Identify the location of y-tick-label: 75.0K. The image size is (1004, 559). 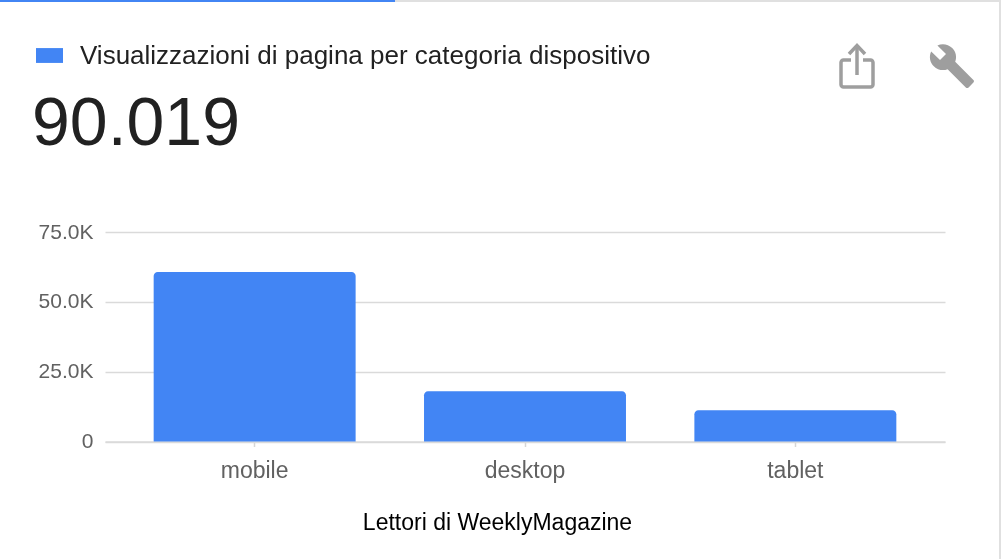
(66, 231).